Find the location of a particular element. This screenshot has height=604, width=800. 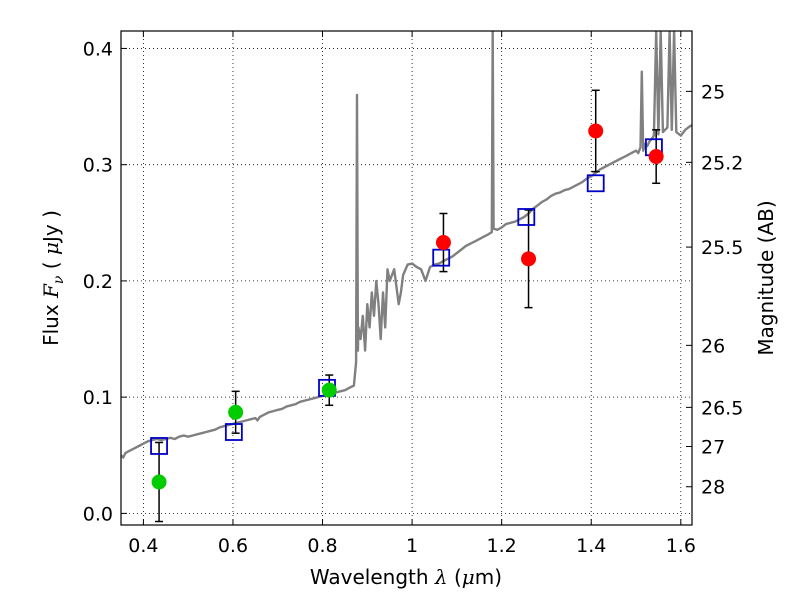

y2-tick-label: 25.2 is located at coordinates (722, 163).